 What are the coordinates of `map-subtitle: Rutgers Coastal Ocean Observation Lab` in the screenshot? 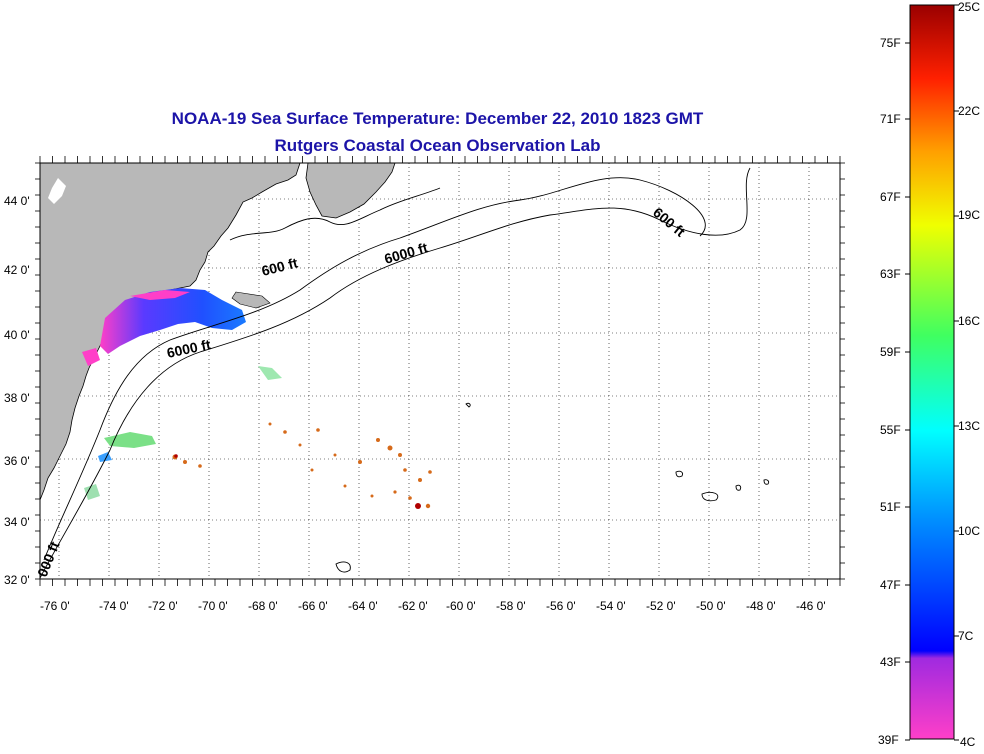 It's located at (437, 145).